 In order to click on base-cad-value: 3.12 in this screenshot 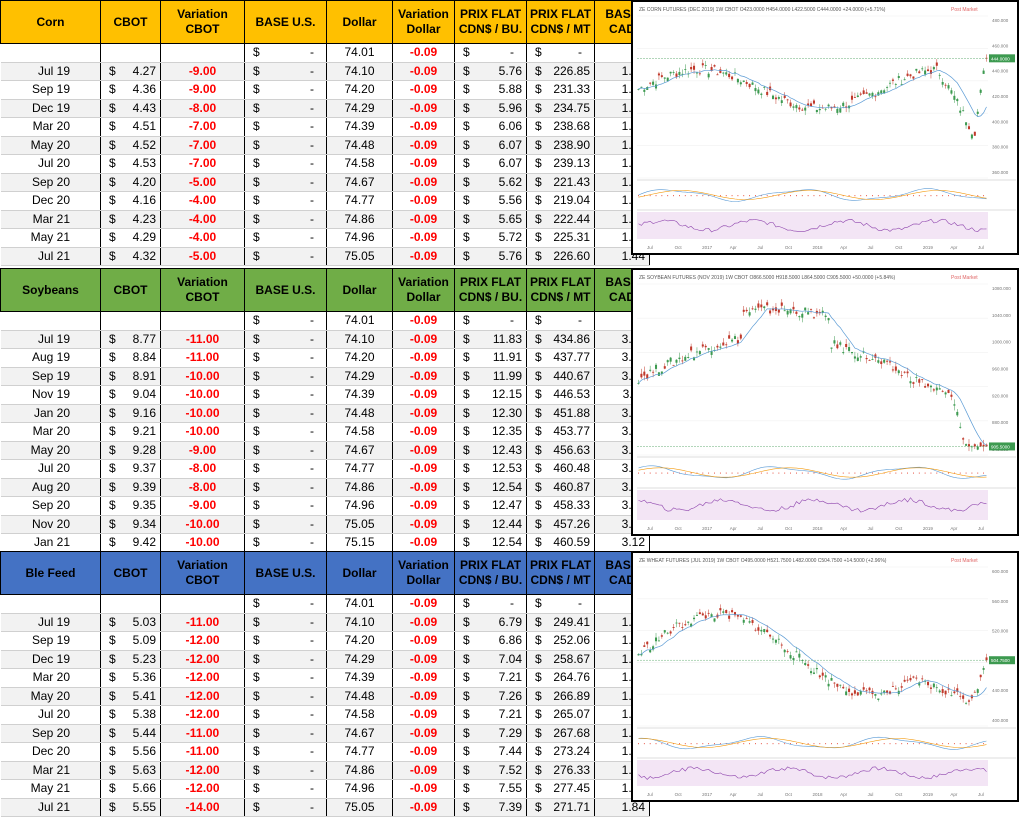, I will do `click(622, 543)`.